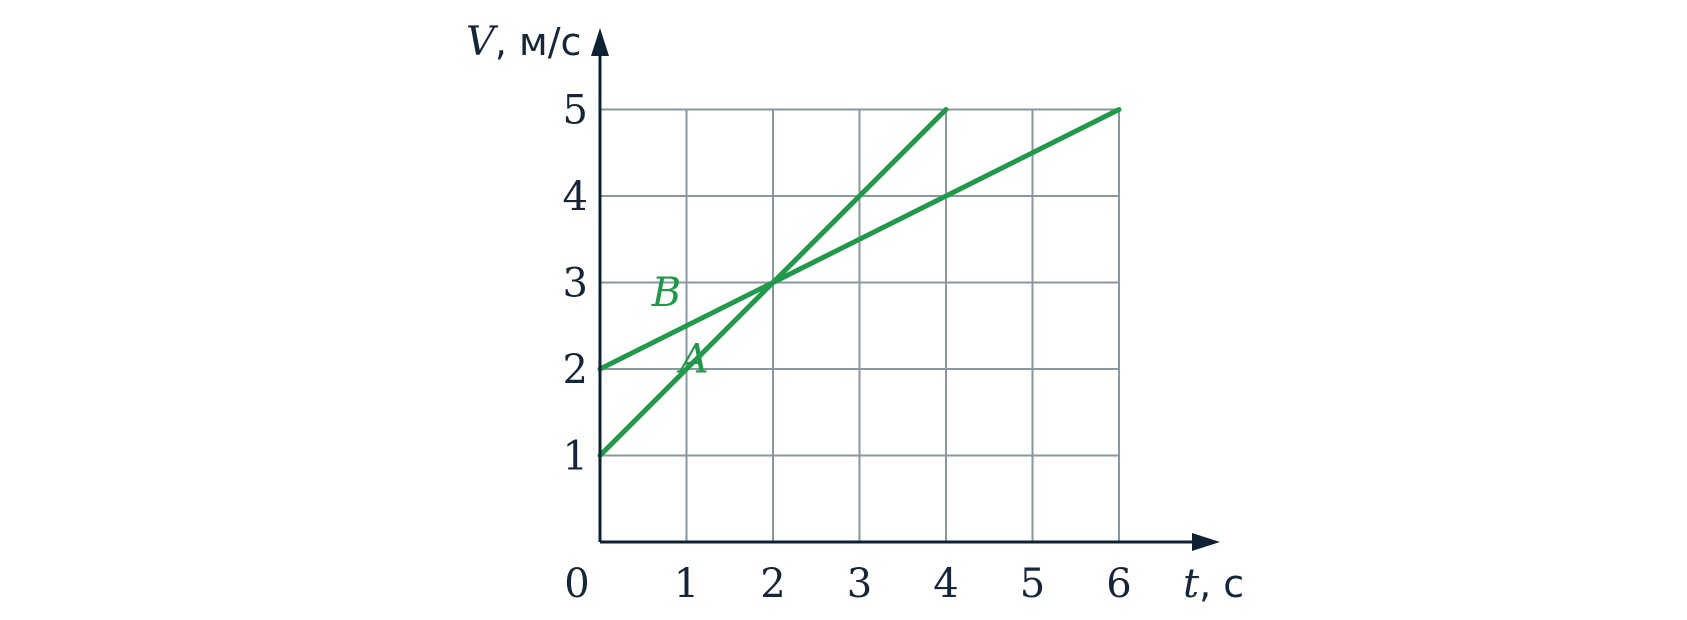 The image size is (1687, 620). Describe the element at coordinates (686, 584) in the screenshot. I see `x-tick-label: 1` at that location.